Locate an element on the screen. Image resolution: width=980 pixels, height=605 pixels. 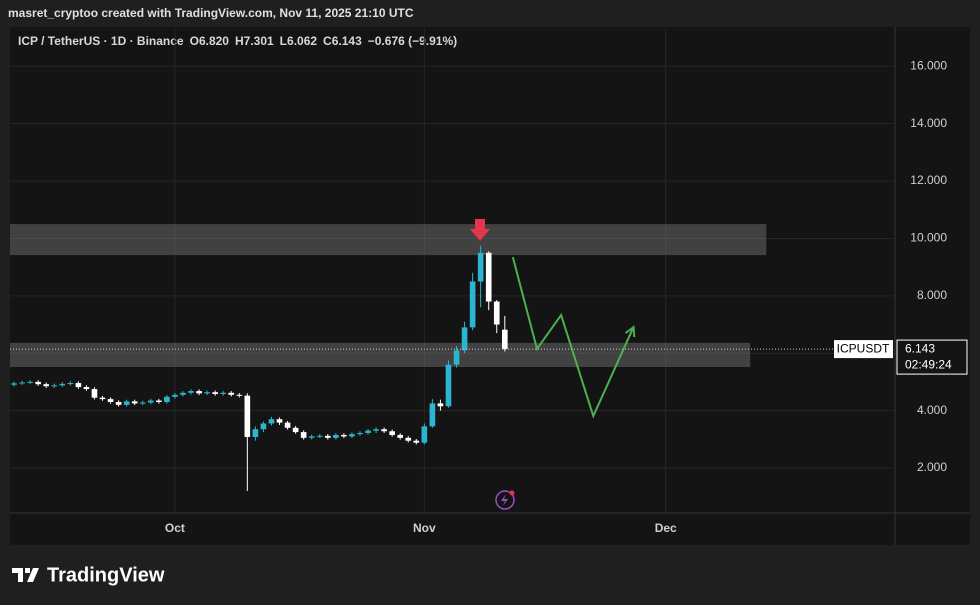
legend-close: 6.143 is located at coordinates (347, 41).